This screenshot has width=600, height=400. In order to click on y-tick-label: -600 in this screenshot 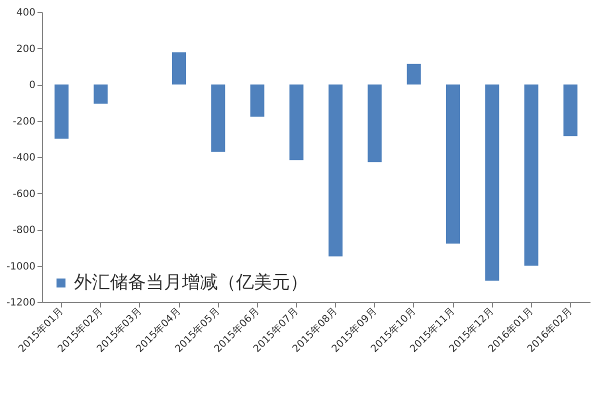, I will do `click(24, 194)`.